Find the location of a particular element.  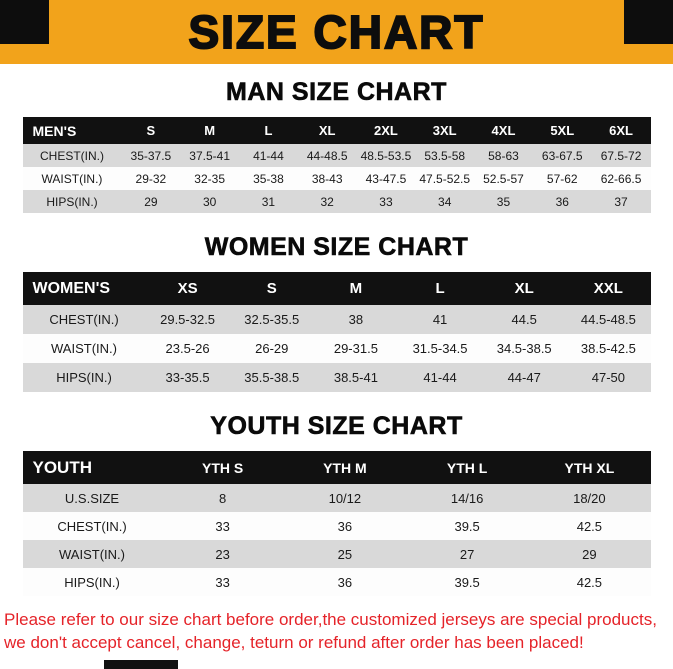

table-row: CHEST(IN.) 33 36 39.5 42.5 is located at coordinates (336, 526).